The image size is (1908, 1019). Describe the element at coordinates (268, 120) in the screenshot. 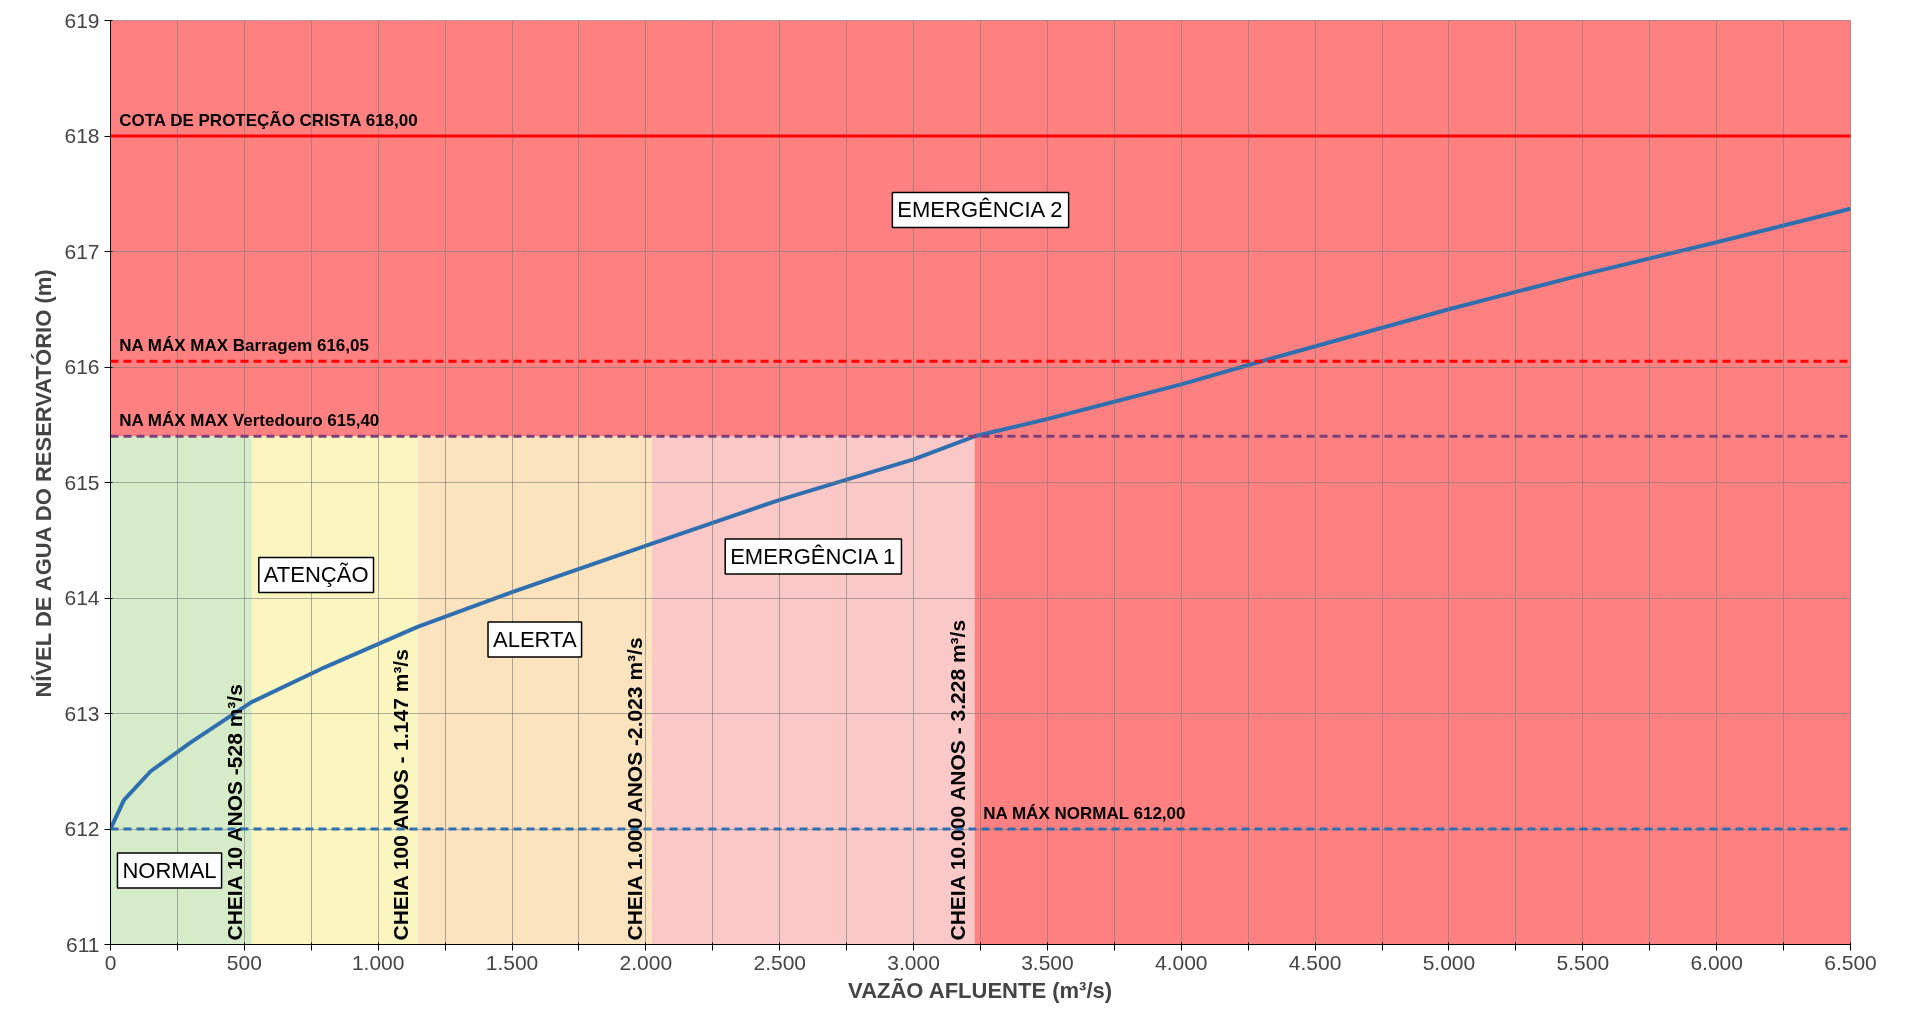

I see `ref-line-label: COTA DE PROTEÇÃO CRISTA 618,00` at that location.